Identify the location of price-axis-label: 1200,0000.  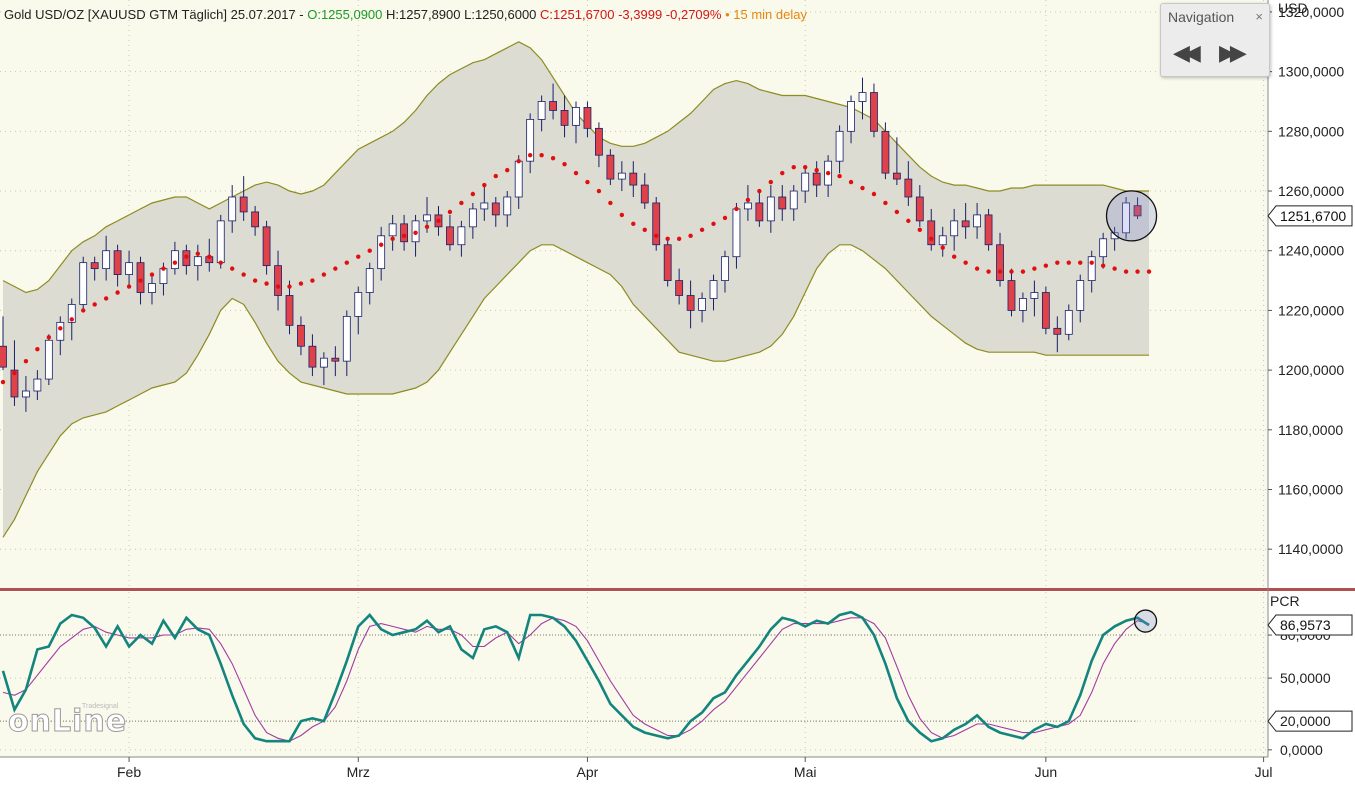
(1311, 370).